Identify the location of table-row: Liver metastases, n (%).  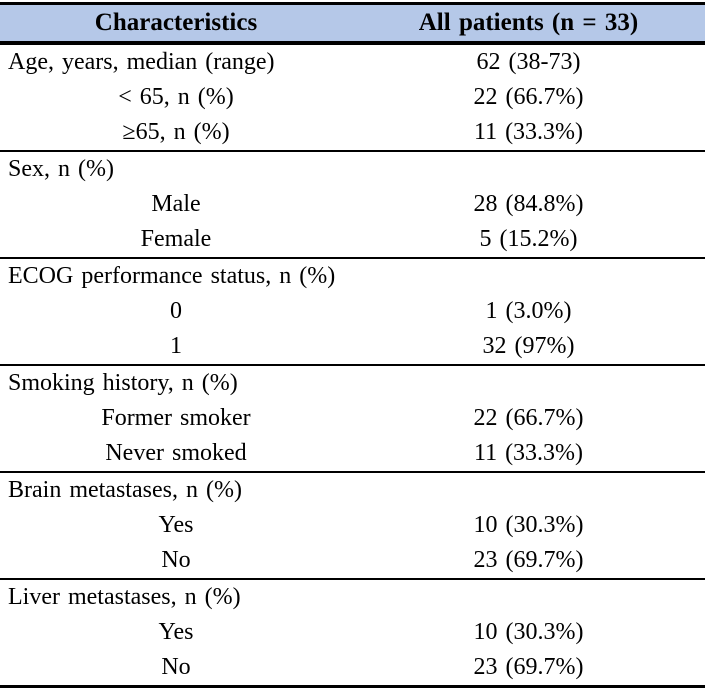
(352, 597).